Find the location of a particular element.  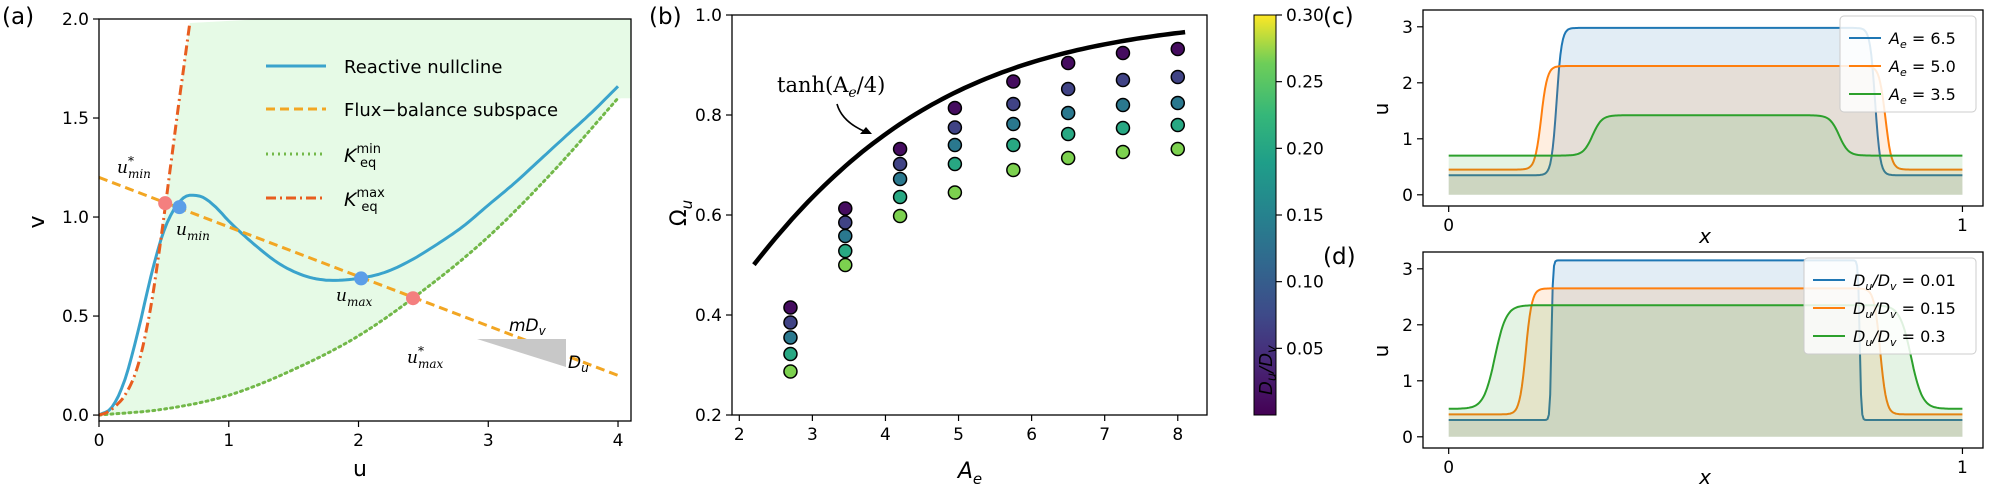

legend-label-nullcline: Reactive nullcline is located at coordinates (423, 67).